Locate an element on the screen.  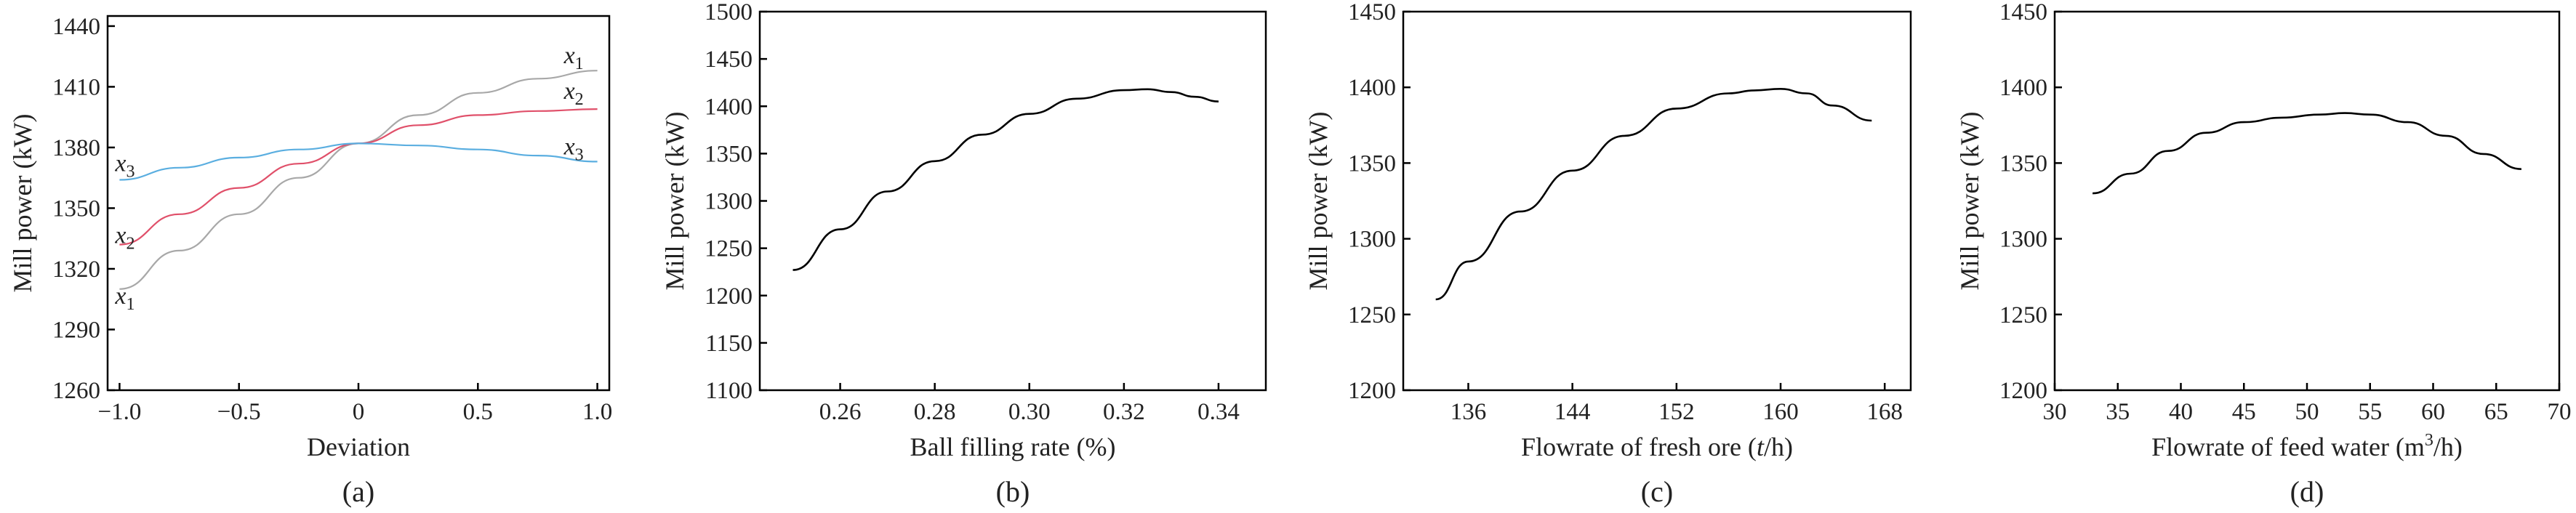
x-tick-label: 152 is located at coordinates (1676, 412).